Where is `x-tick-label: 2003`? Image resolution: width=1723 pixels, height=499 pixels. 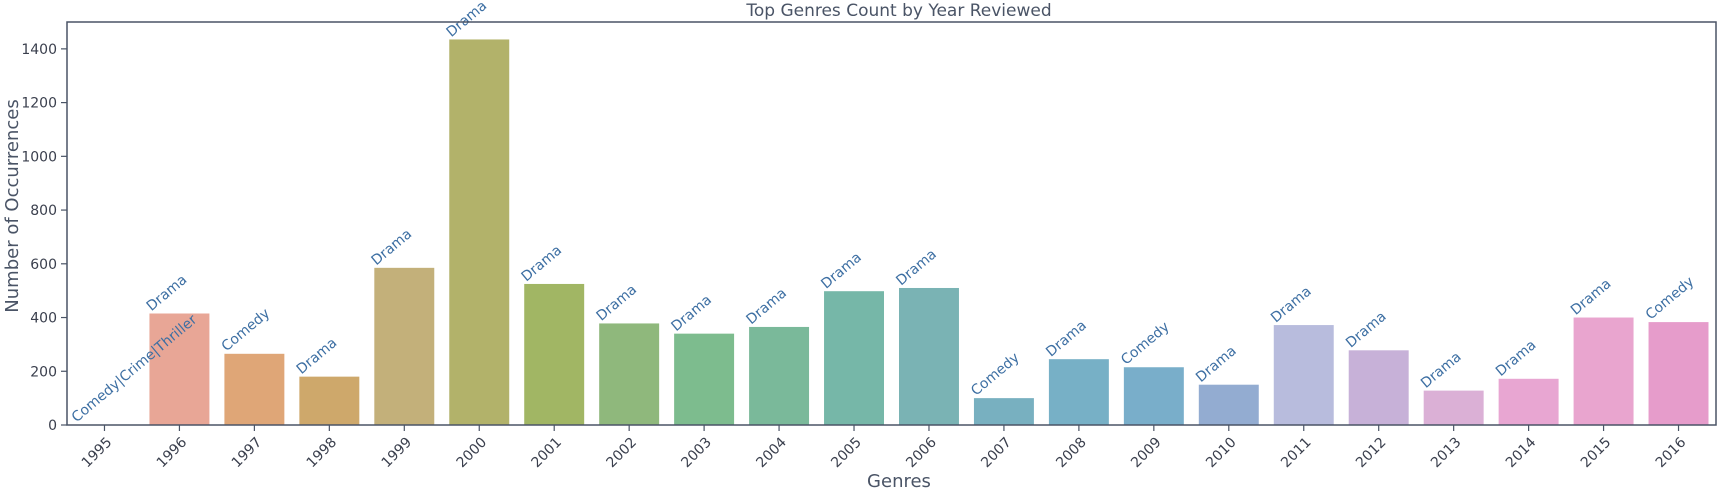
x-tick-label: 2003 is located at coordinates (696, 453).